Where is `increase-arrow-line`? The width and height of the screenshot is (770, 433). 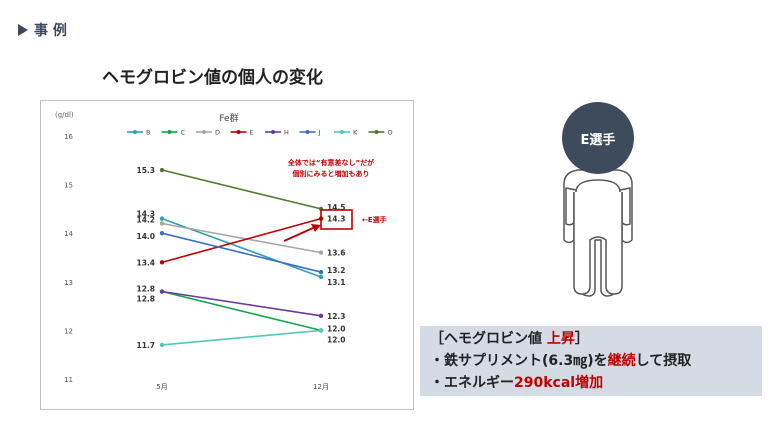 increase-arrow-line is located at coordinates (298, 234).